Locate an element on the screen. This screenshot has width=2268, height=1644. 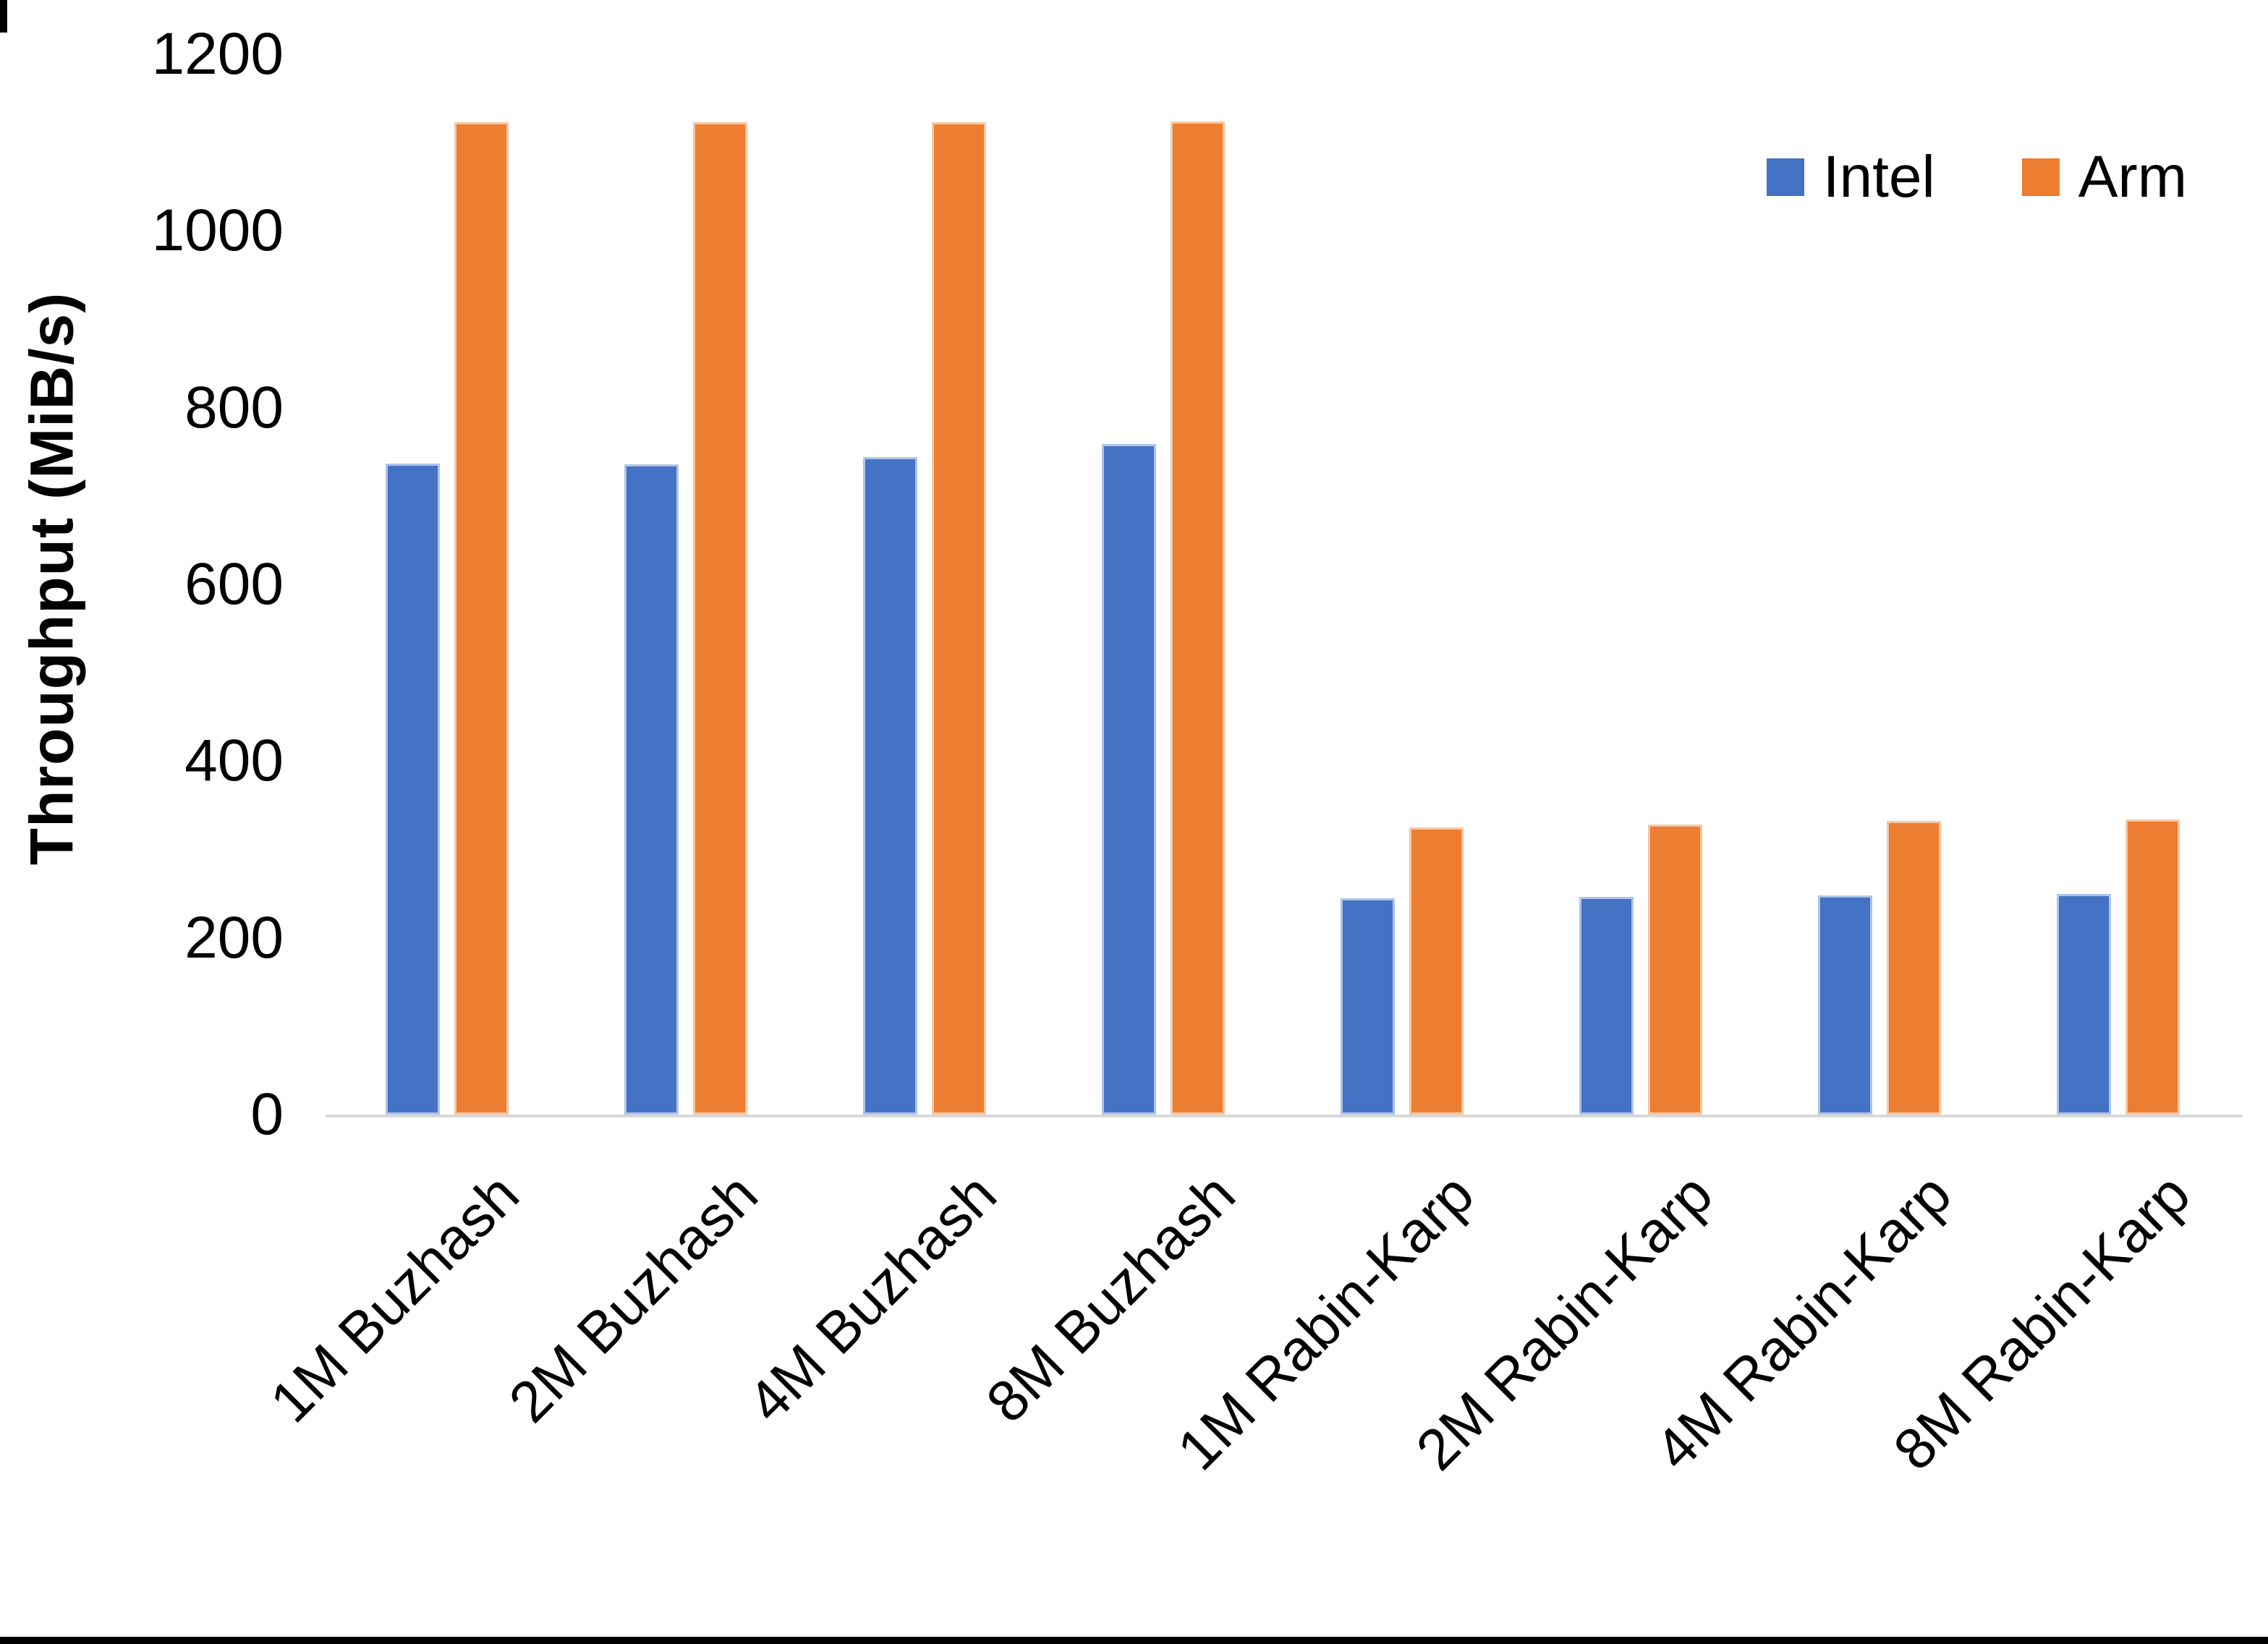
x-axis-label-2m-rabin-karp: 2M Rabin-Karp is located at coordinates (1564, 1322).